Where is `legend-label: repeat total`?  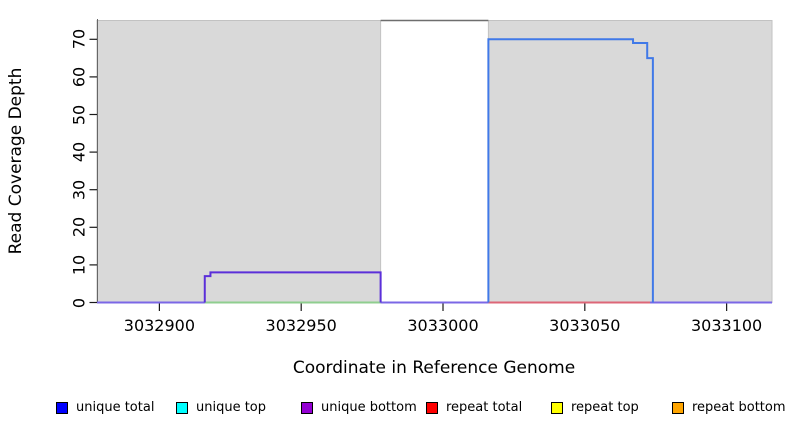
legend-label: repeat total is located at coordinates (484, 407).